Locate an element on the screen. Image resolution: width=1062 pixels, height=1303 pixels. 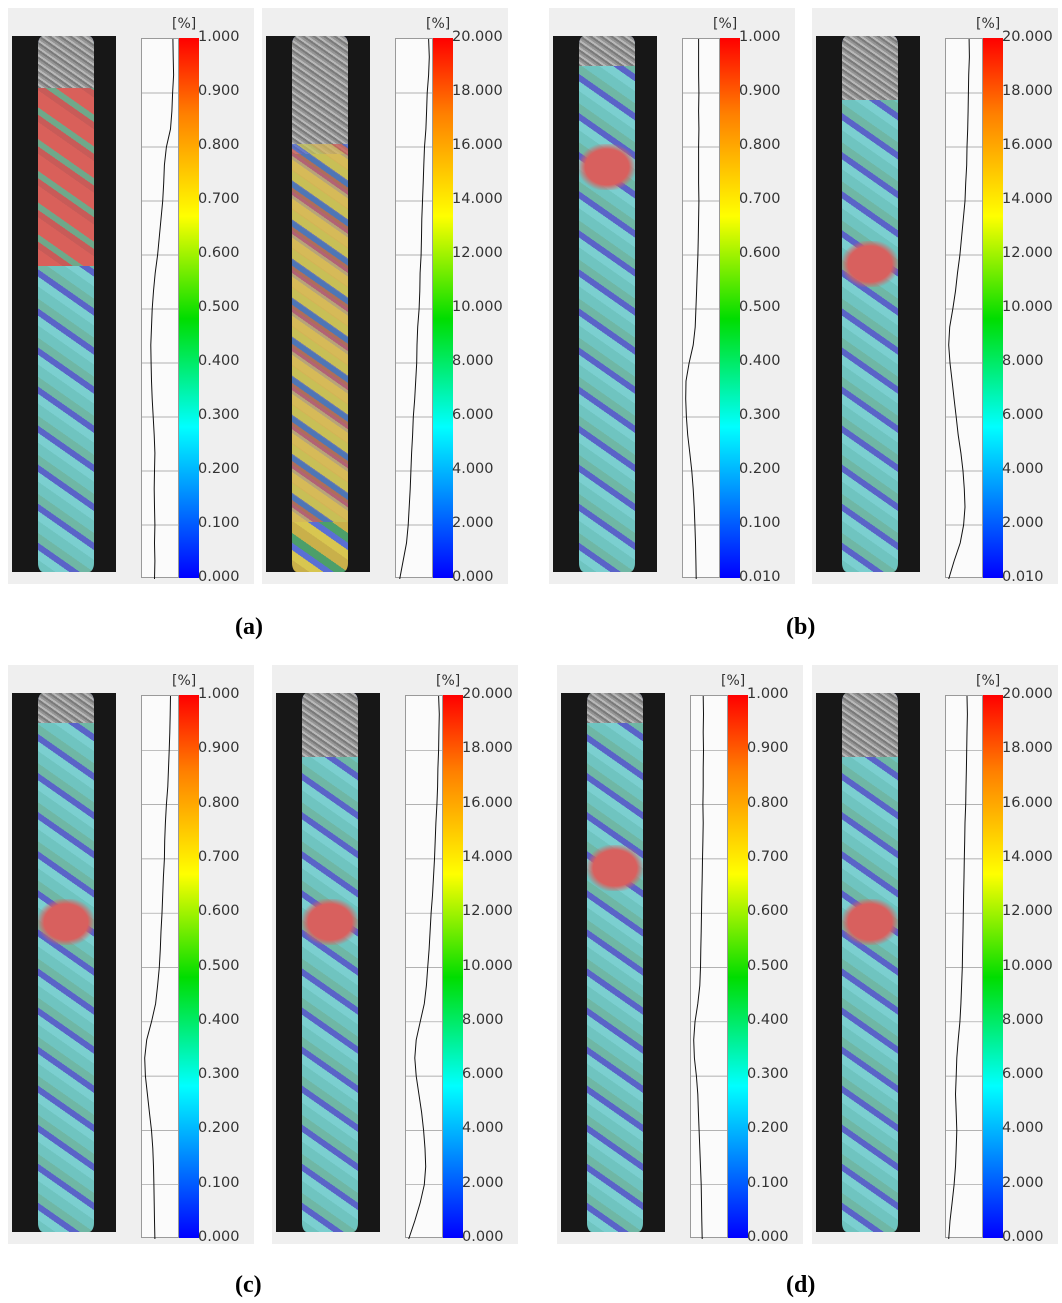
subfigure-caption: (d) is located at coordinates (801, 1285).